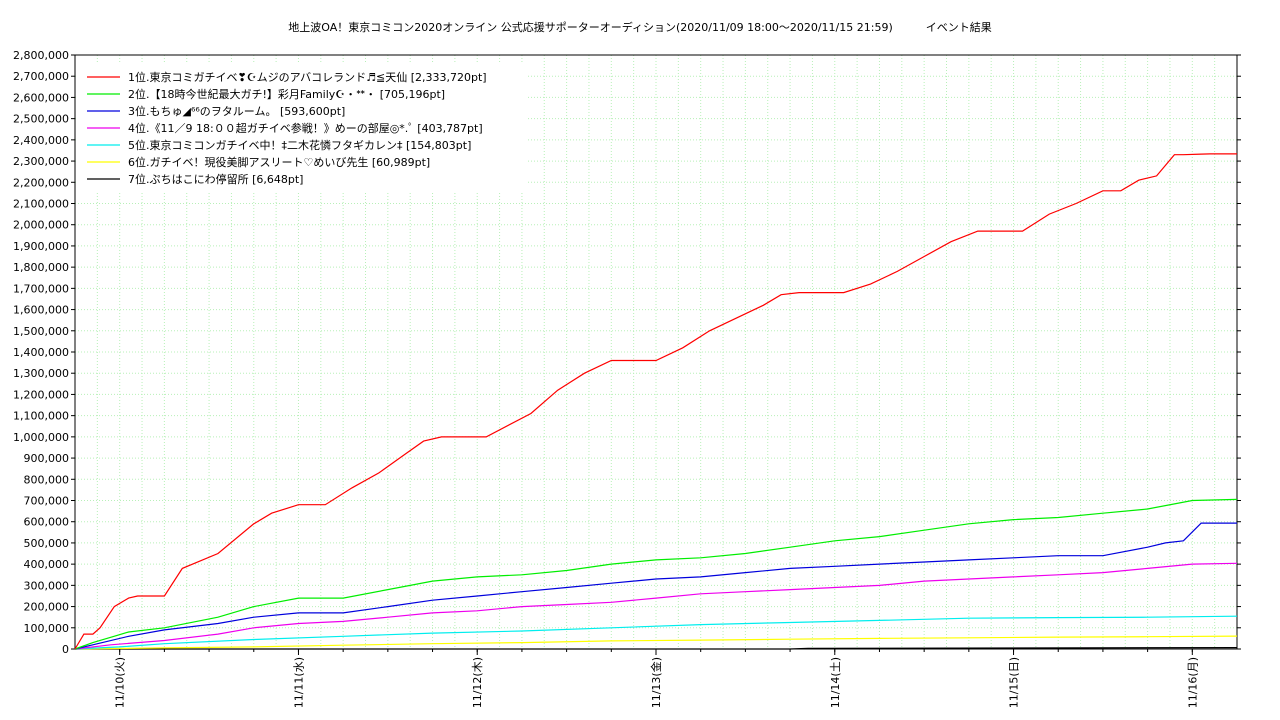 This screenshot has height=720, width=1280. Describe the element at coordinates (47, 585) in the screenshot. I see `y-tick-label: 300,000` at that location.